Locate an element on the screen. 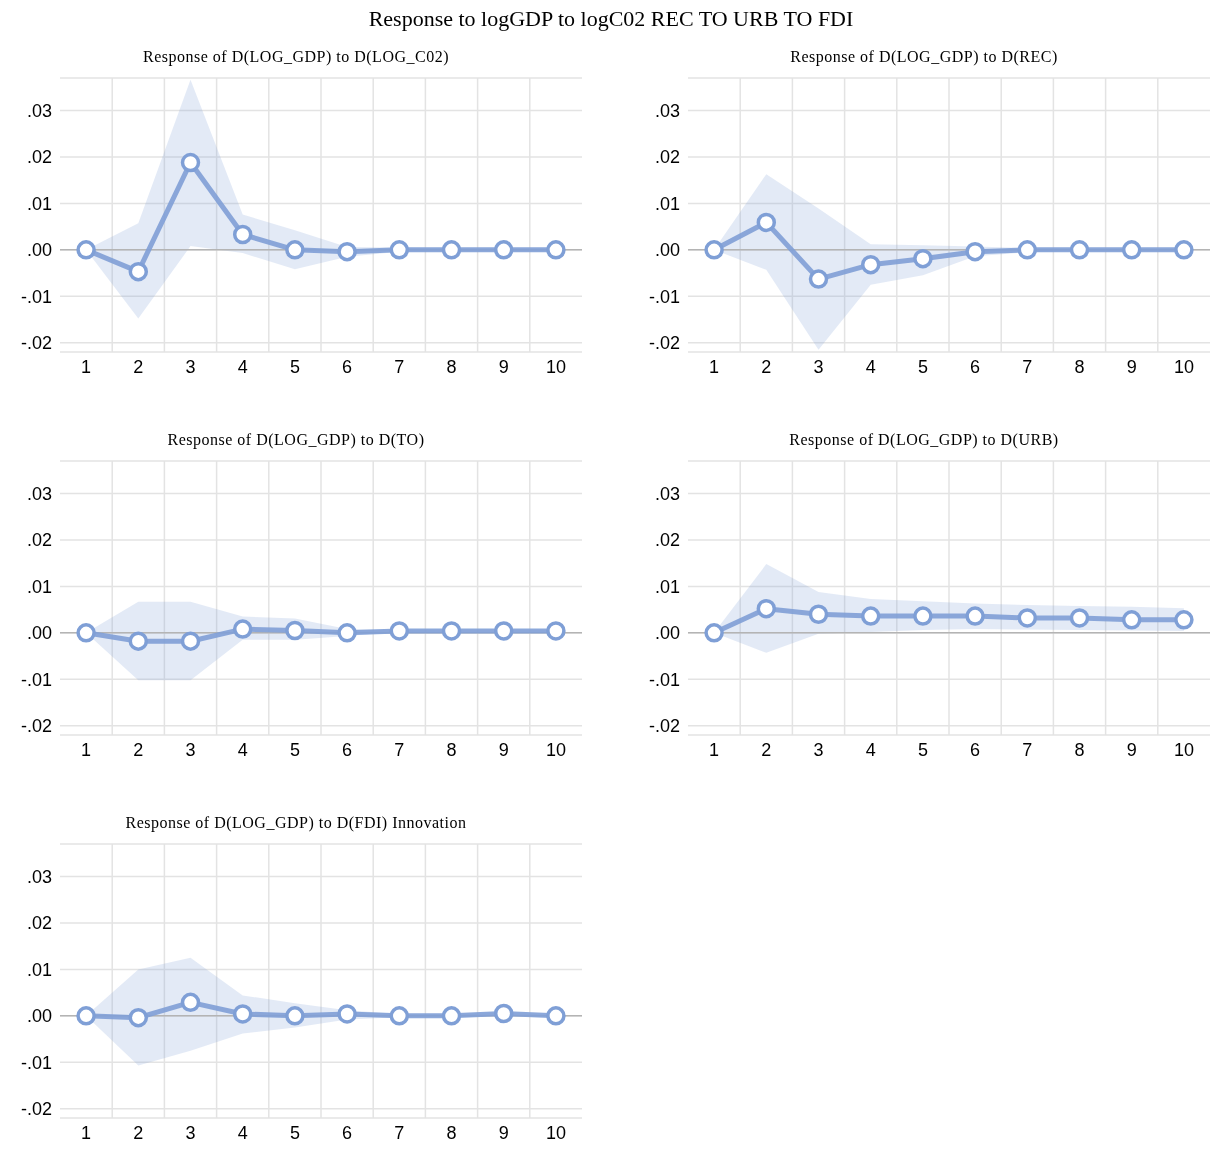 This screenshot has height=1157, width=1222. chart-title: Response of D(LOG_GDP) to D(FDI) Innovation is located at coordinates (296, 824).